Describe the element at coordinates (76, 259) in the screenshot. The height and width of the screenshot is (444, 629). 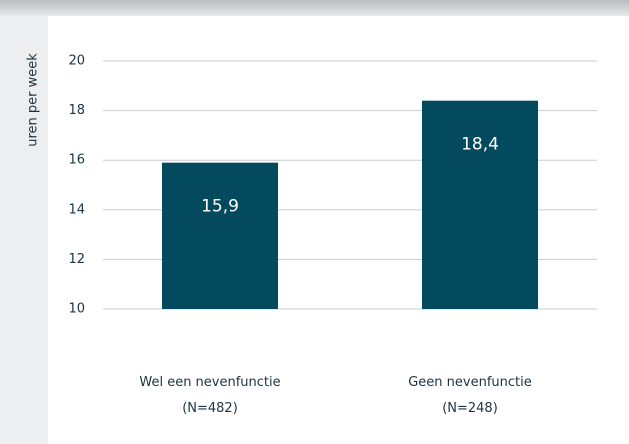
I see `y-tick-label: 12` at that location.